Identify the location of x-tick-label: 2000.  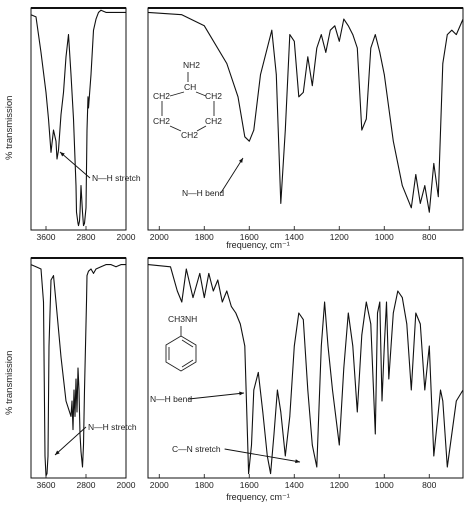
(159, 485).